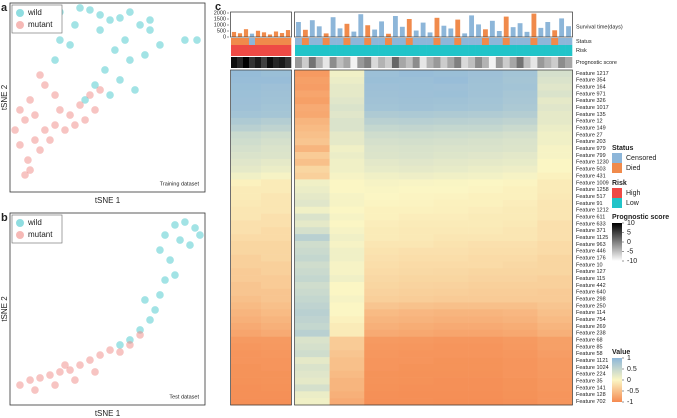  I want to click on feature-label: Feature 1121, so click(592, 361).